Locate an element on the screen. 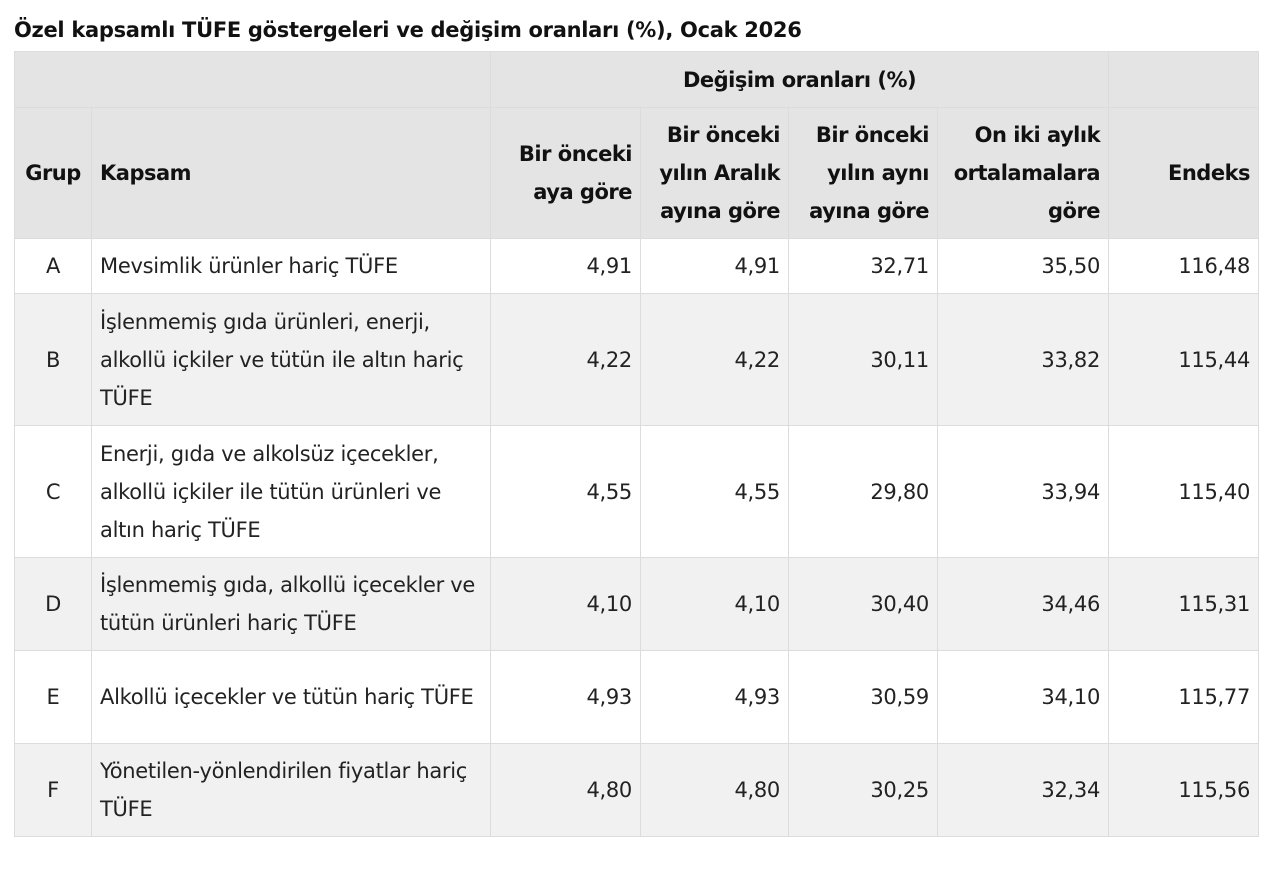 This screenshot has height=883, width=1280. cell-endeks: 115,44 is located at coordinates (1184, 359).